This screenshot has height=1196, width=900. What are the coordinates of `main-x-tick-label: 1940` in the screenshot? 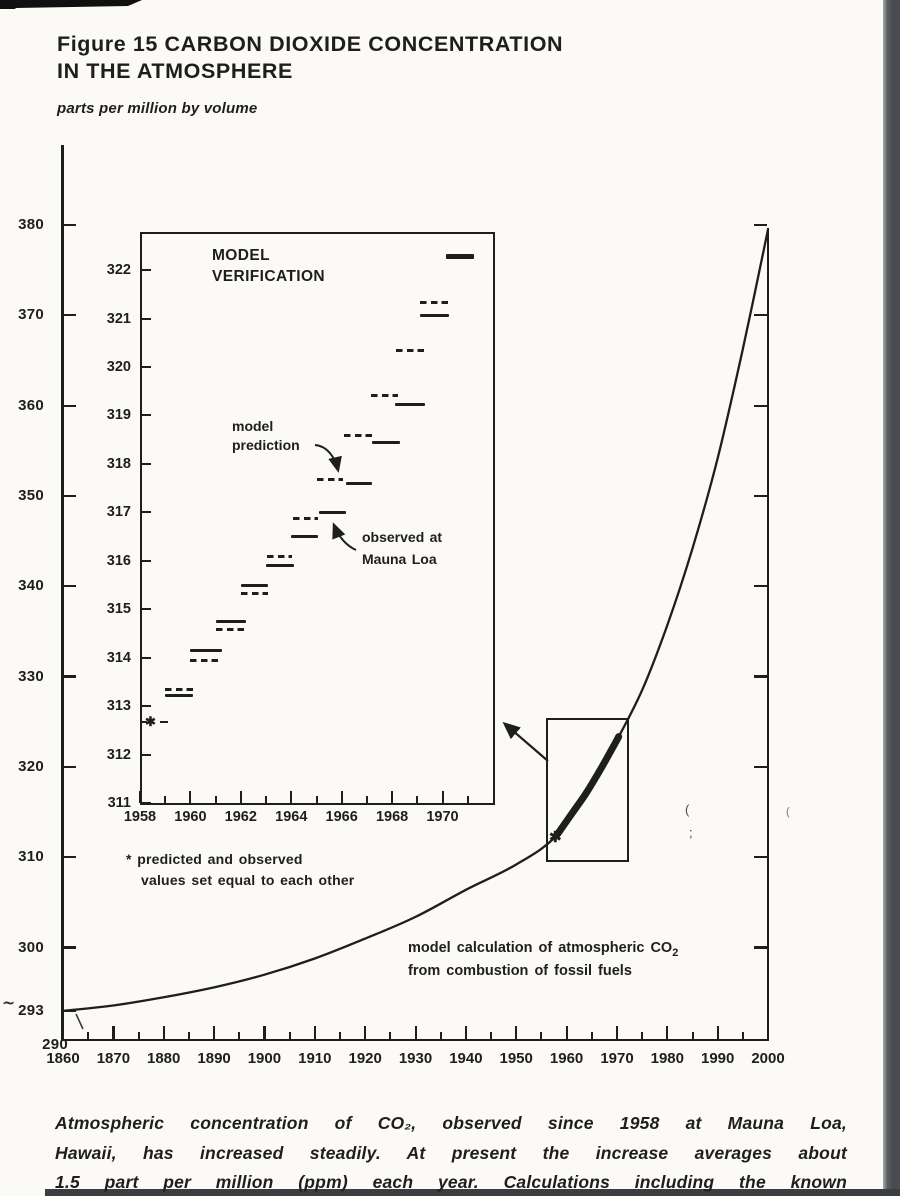 It's located at (466, 1058).